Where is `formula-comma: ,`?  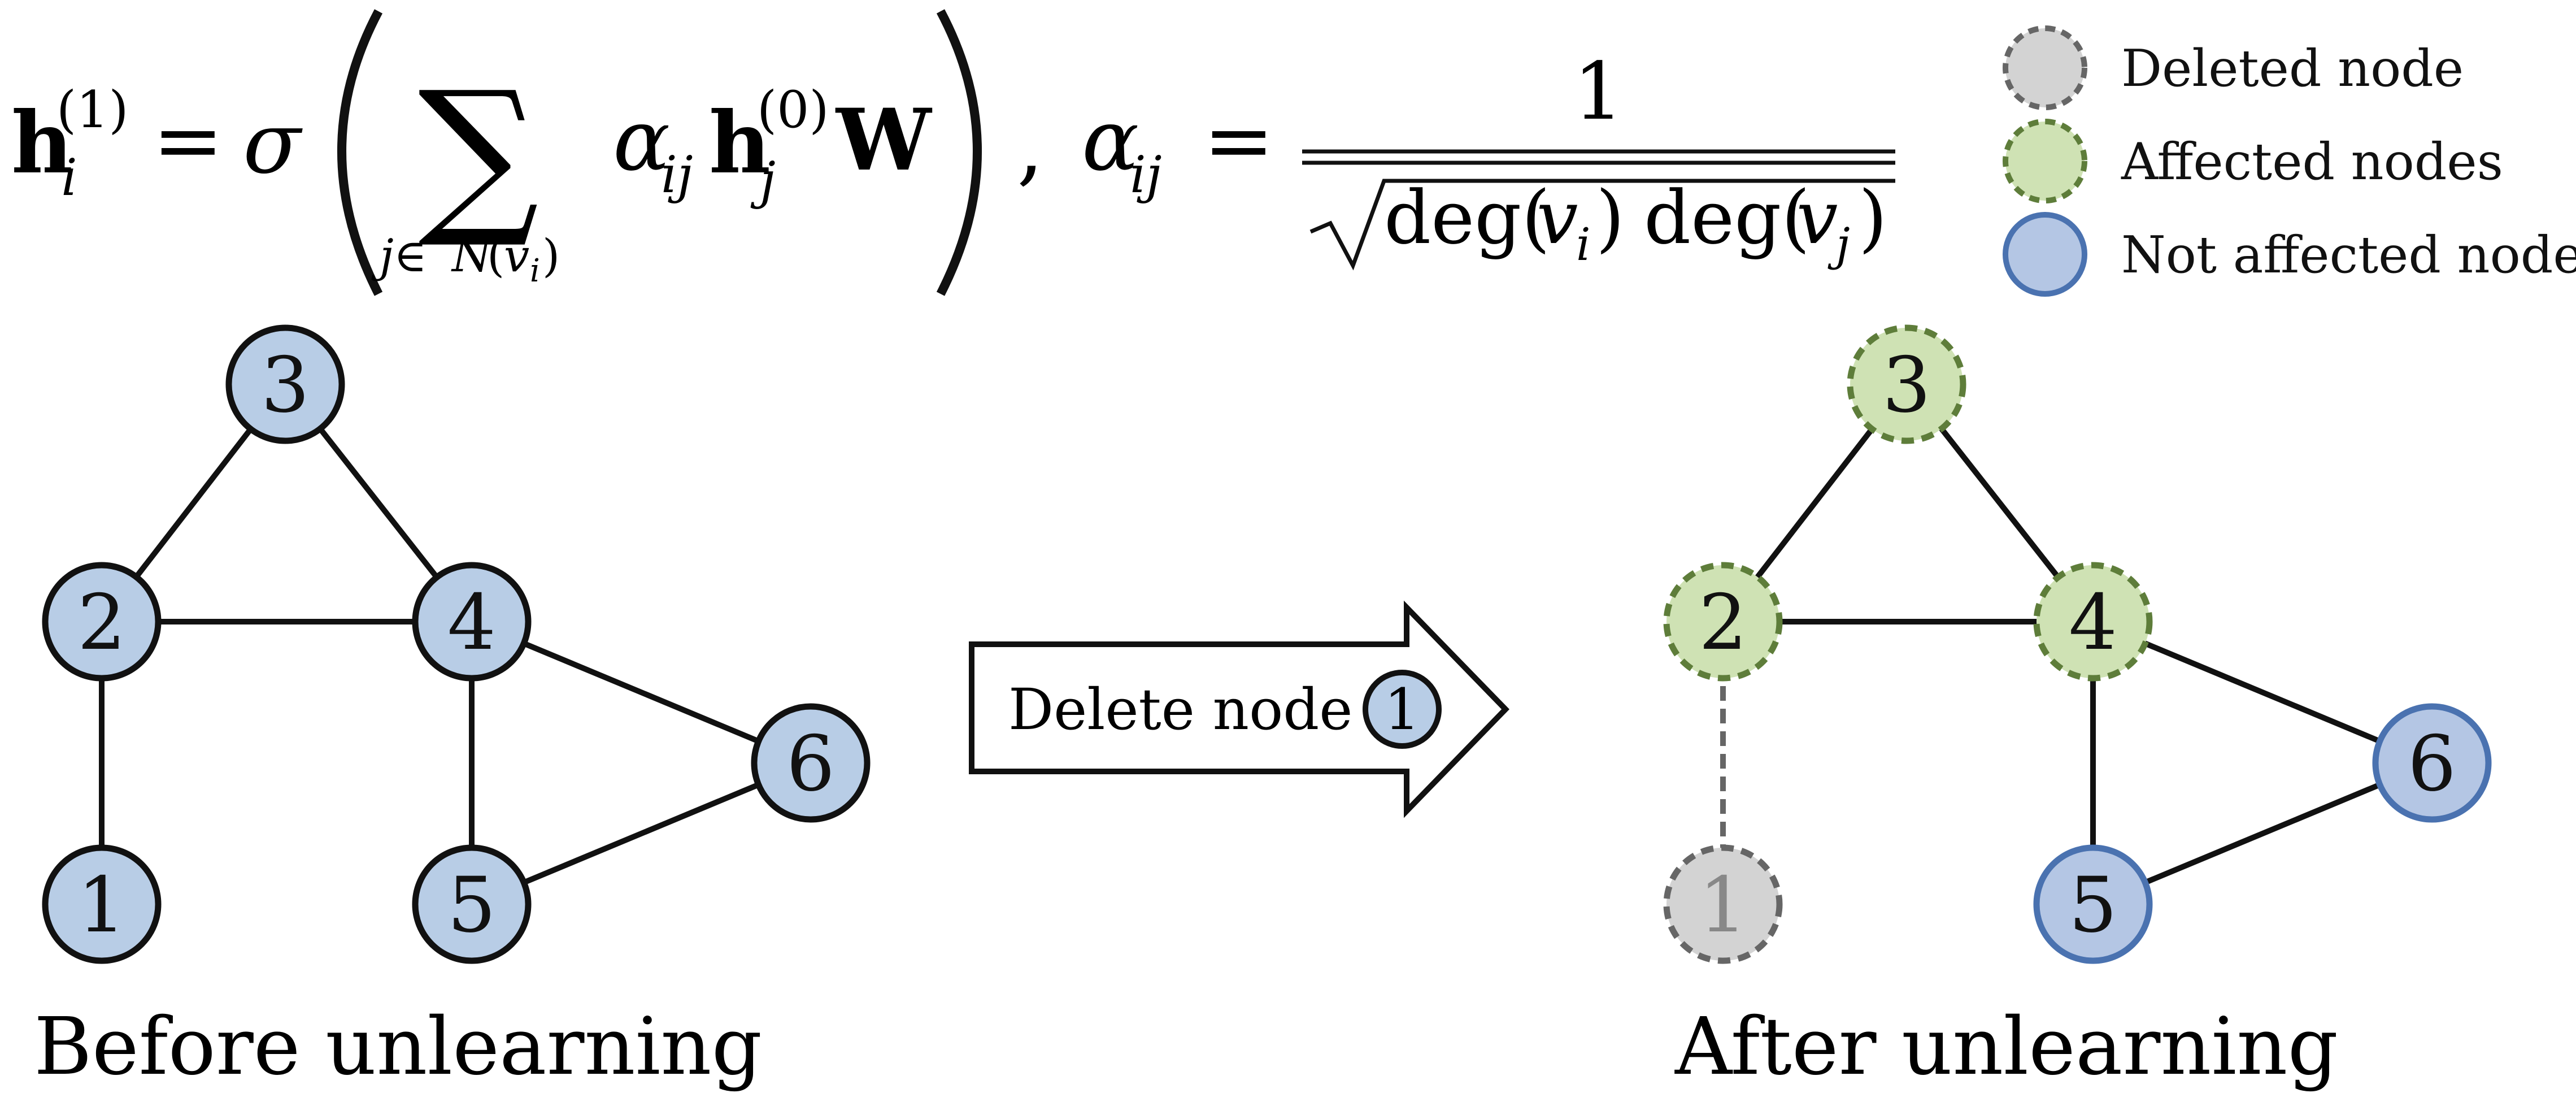 formula-comma: , is located at coordinates (1030, 146).